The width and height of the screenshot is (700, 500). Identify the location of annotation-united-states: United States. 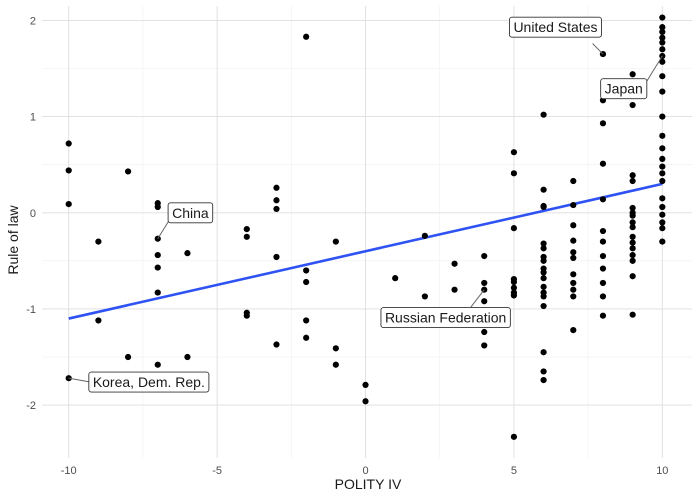
(556, 35).